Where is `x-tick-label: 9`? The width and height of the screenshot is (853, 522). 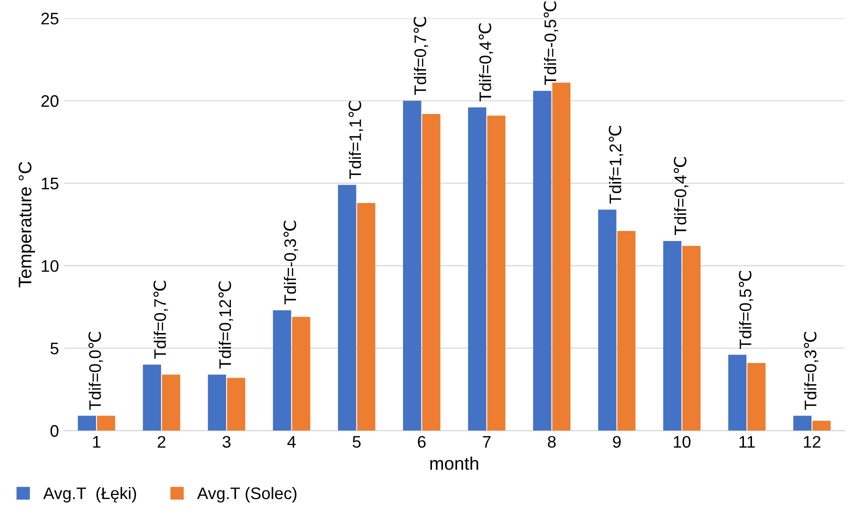 x-tick-label: 9 is located at coordinates (616, 442).